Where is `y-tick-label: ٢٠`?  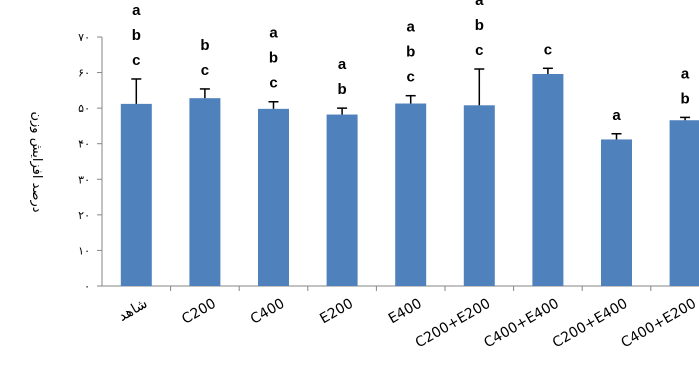
y-tick-label: ٢٠ is located at coordinates (84, 215).